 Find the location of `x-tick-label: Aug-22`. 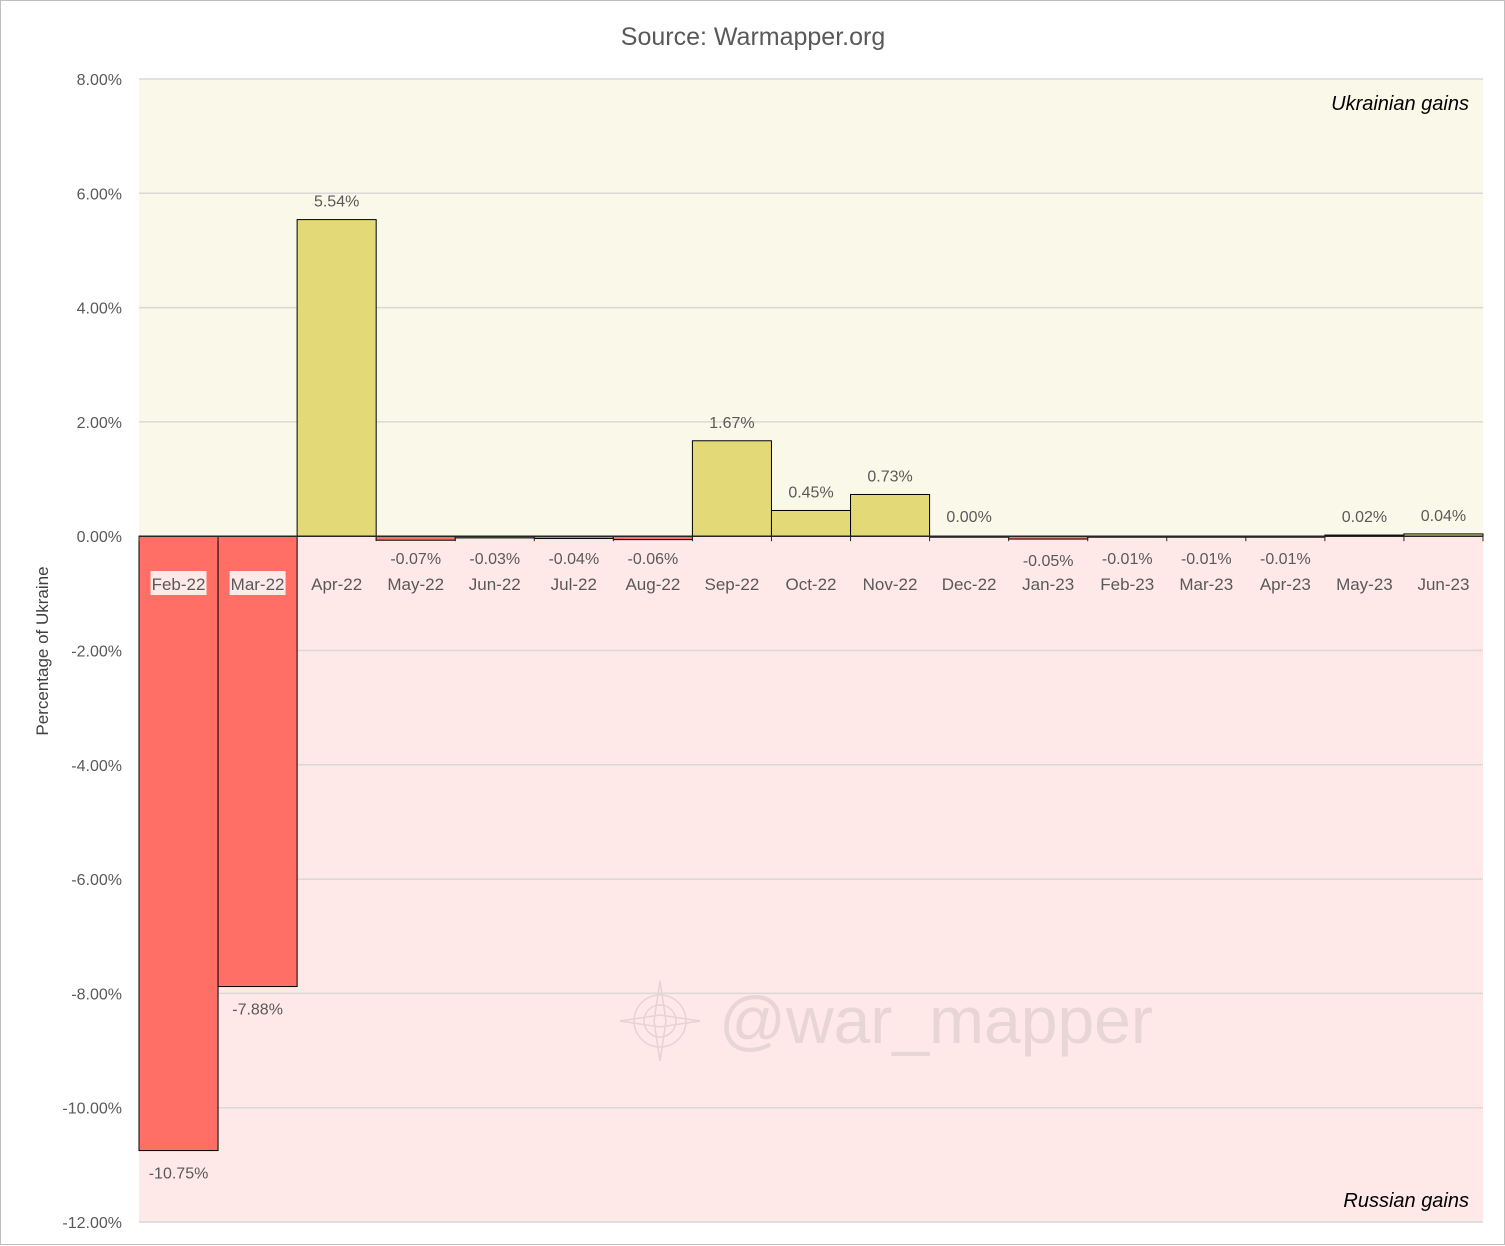

x-tick-label: Aug-22 is located at coordinates (652, 584).